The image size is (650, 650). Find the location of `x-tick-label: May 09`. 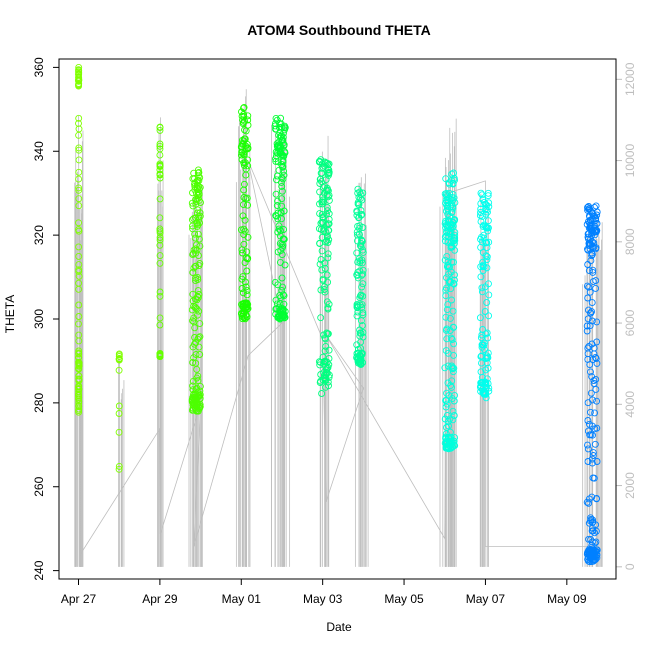

x-tick-label: May 09 is located at coordinates (567, 599).